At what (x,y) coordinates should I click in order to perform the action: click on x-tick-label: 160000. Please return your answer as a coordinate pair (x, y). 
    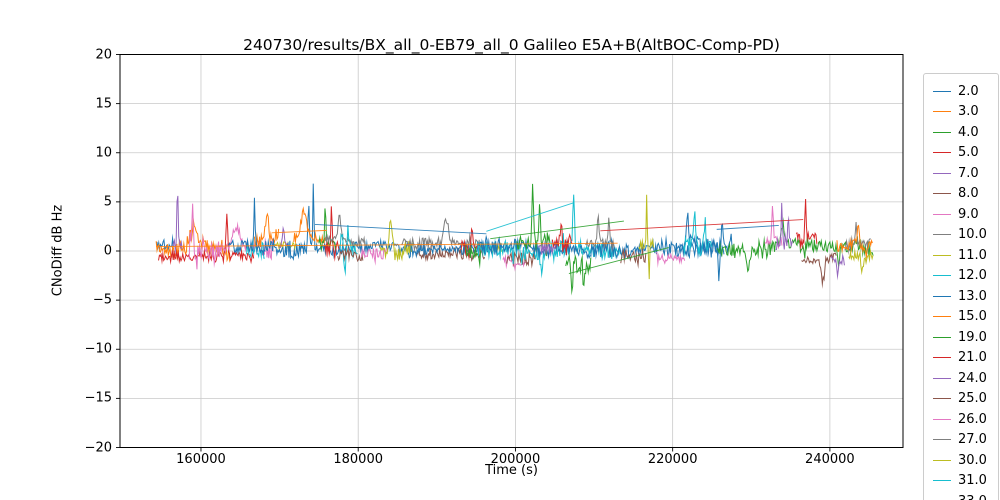
    Looking at the image, I should click on (201, 459).